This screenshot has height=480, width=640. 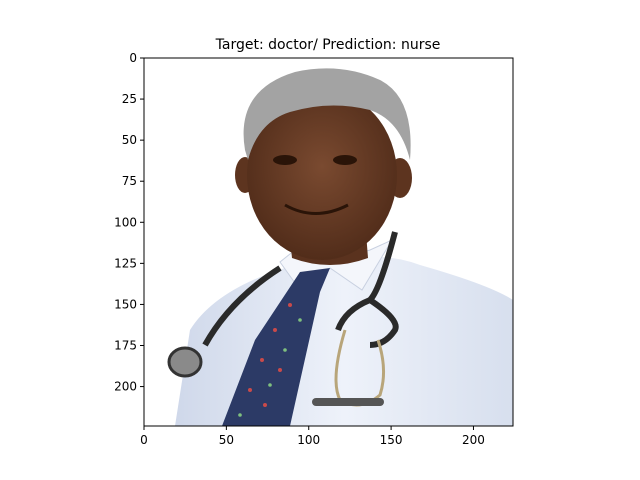 I want to click on y-tick-label: 25, so click(x=129, y=99).